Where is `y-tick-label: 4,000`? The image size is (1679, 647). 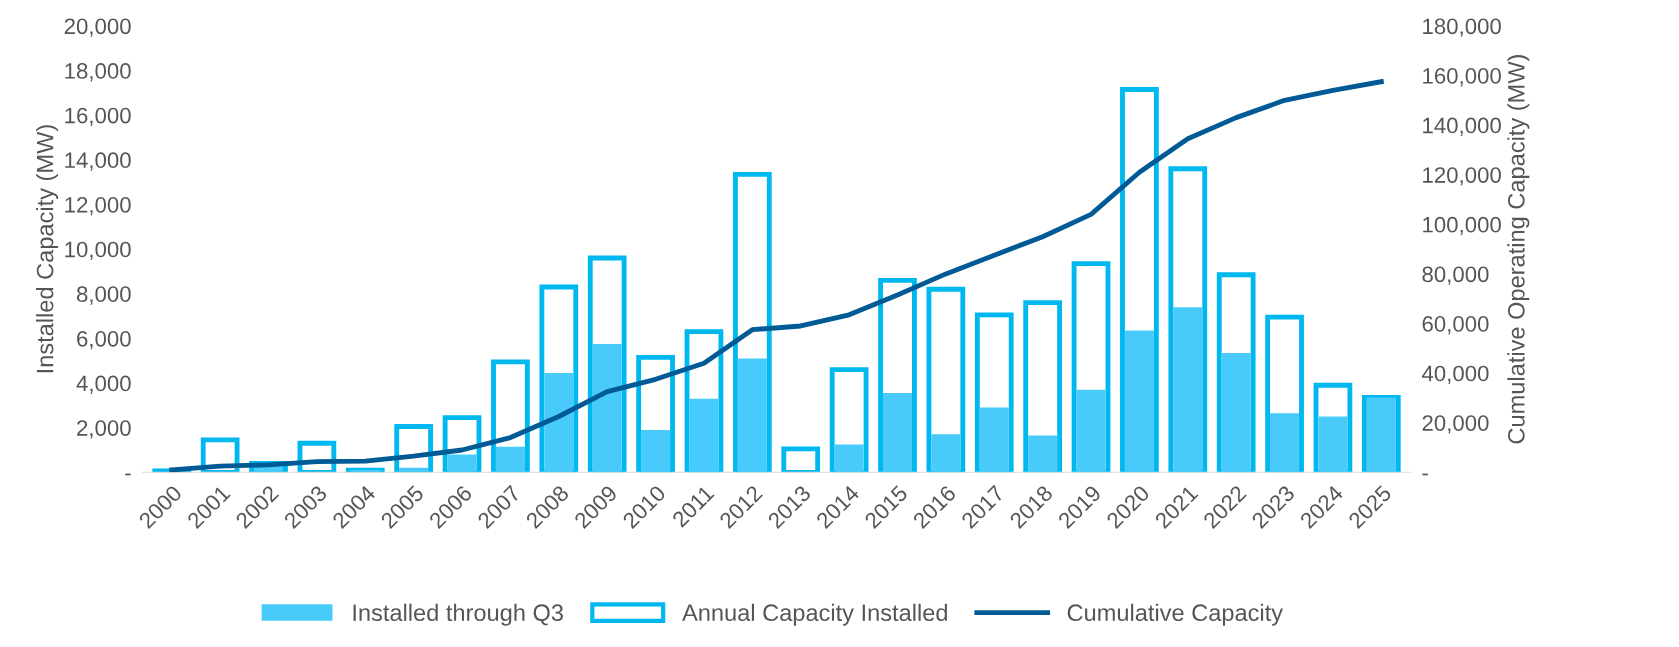 y-tick-label: 4,000 is located at coordinates (103, 384).